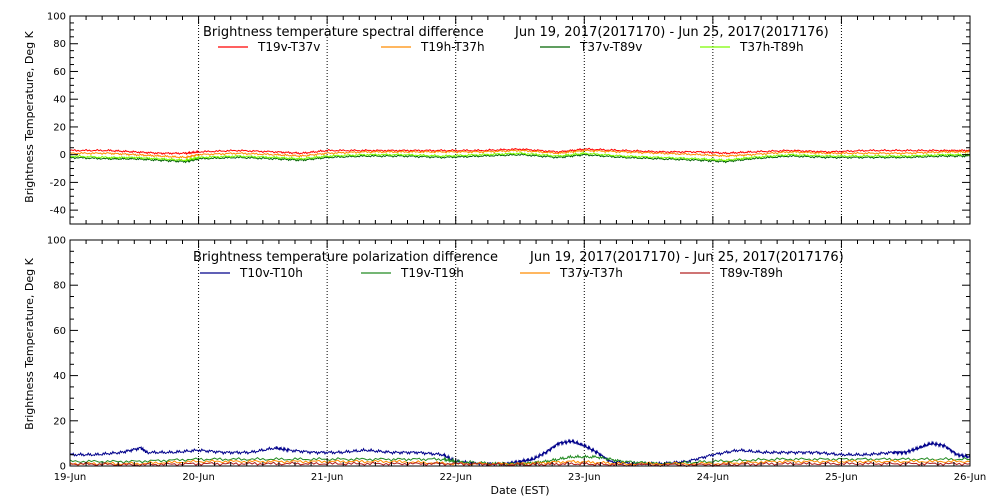 Image resolution: width=1000 pixels, height=500 pixels. Describe the element at coordinates (56, 17) in the screenshot. I see `top-y-tick-label: 100` at that location.